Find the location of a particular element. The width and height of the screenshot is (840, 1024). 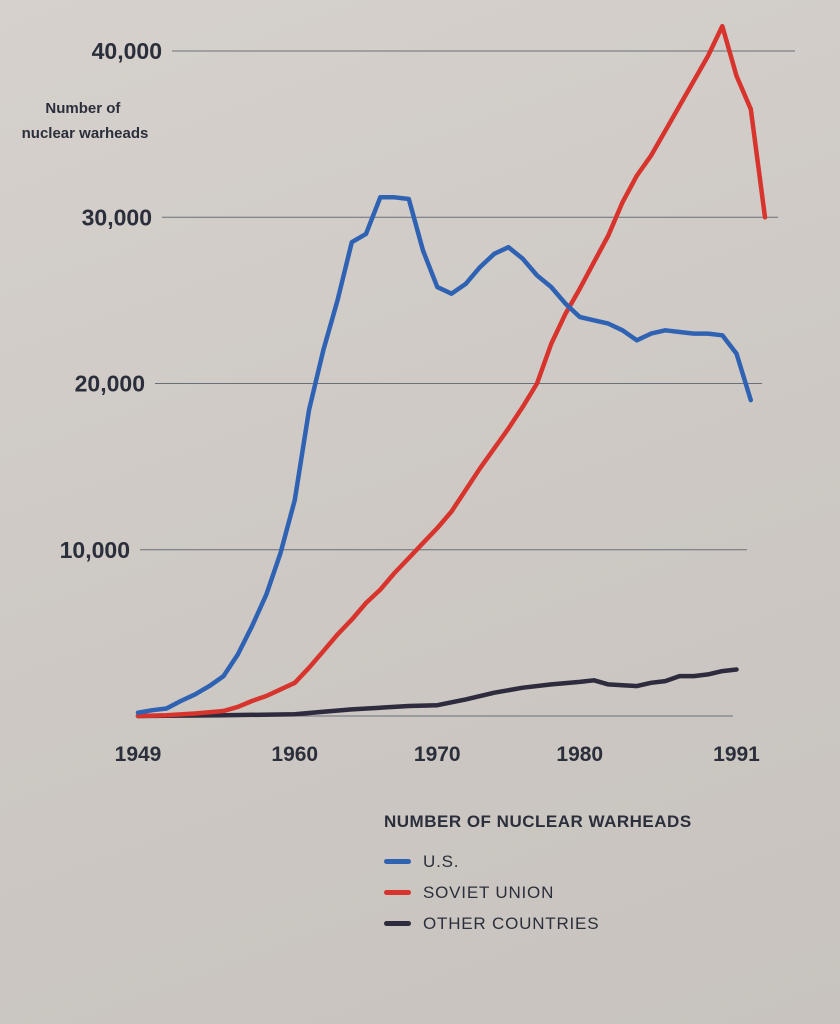

legend-item-us: U.S. is located at coordinates (538, 861).